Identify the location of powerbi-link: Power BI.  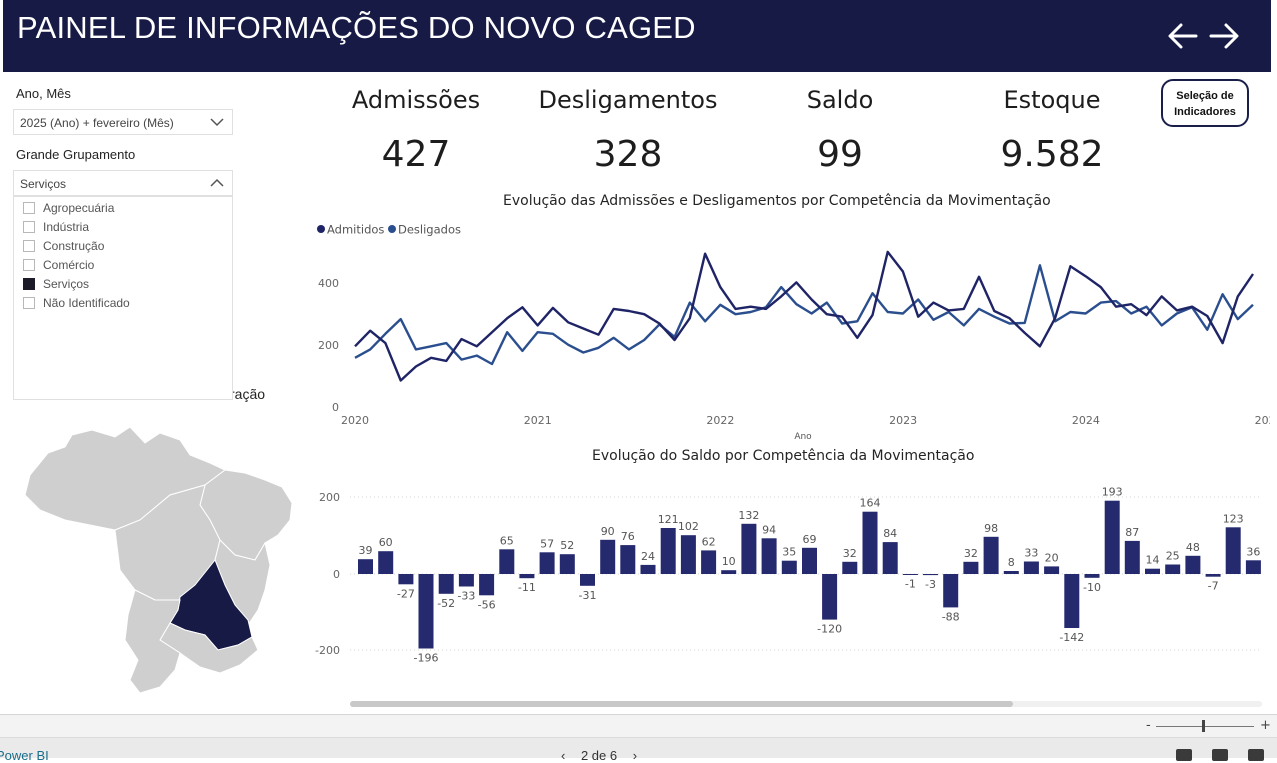
(24, 755).